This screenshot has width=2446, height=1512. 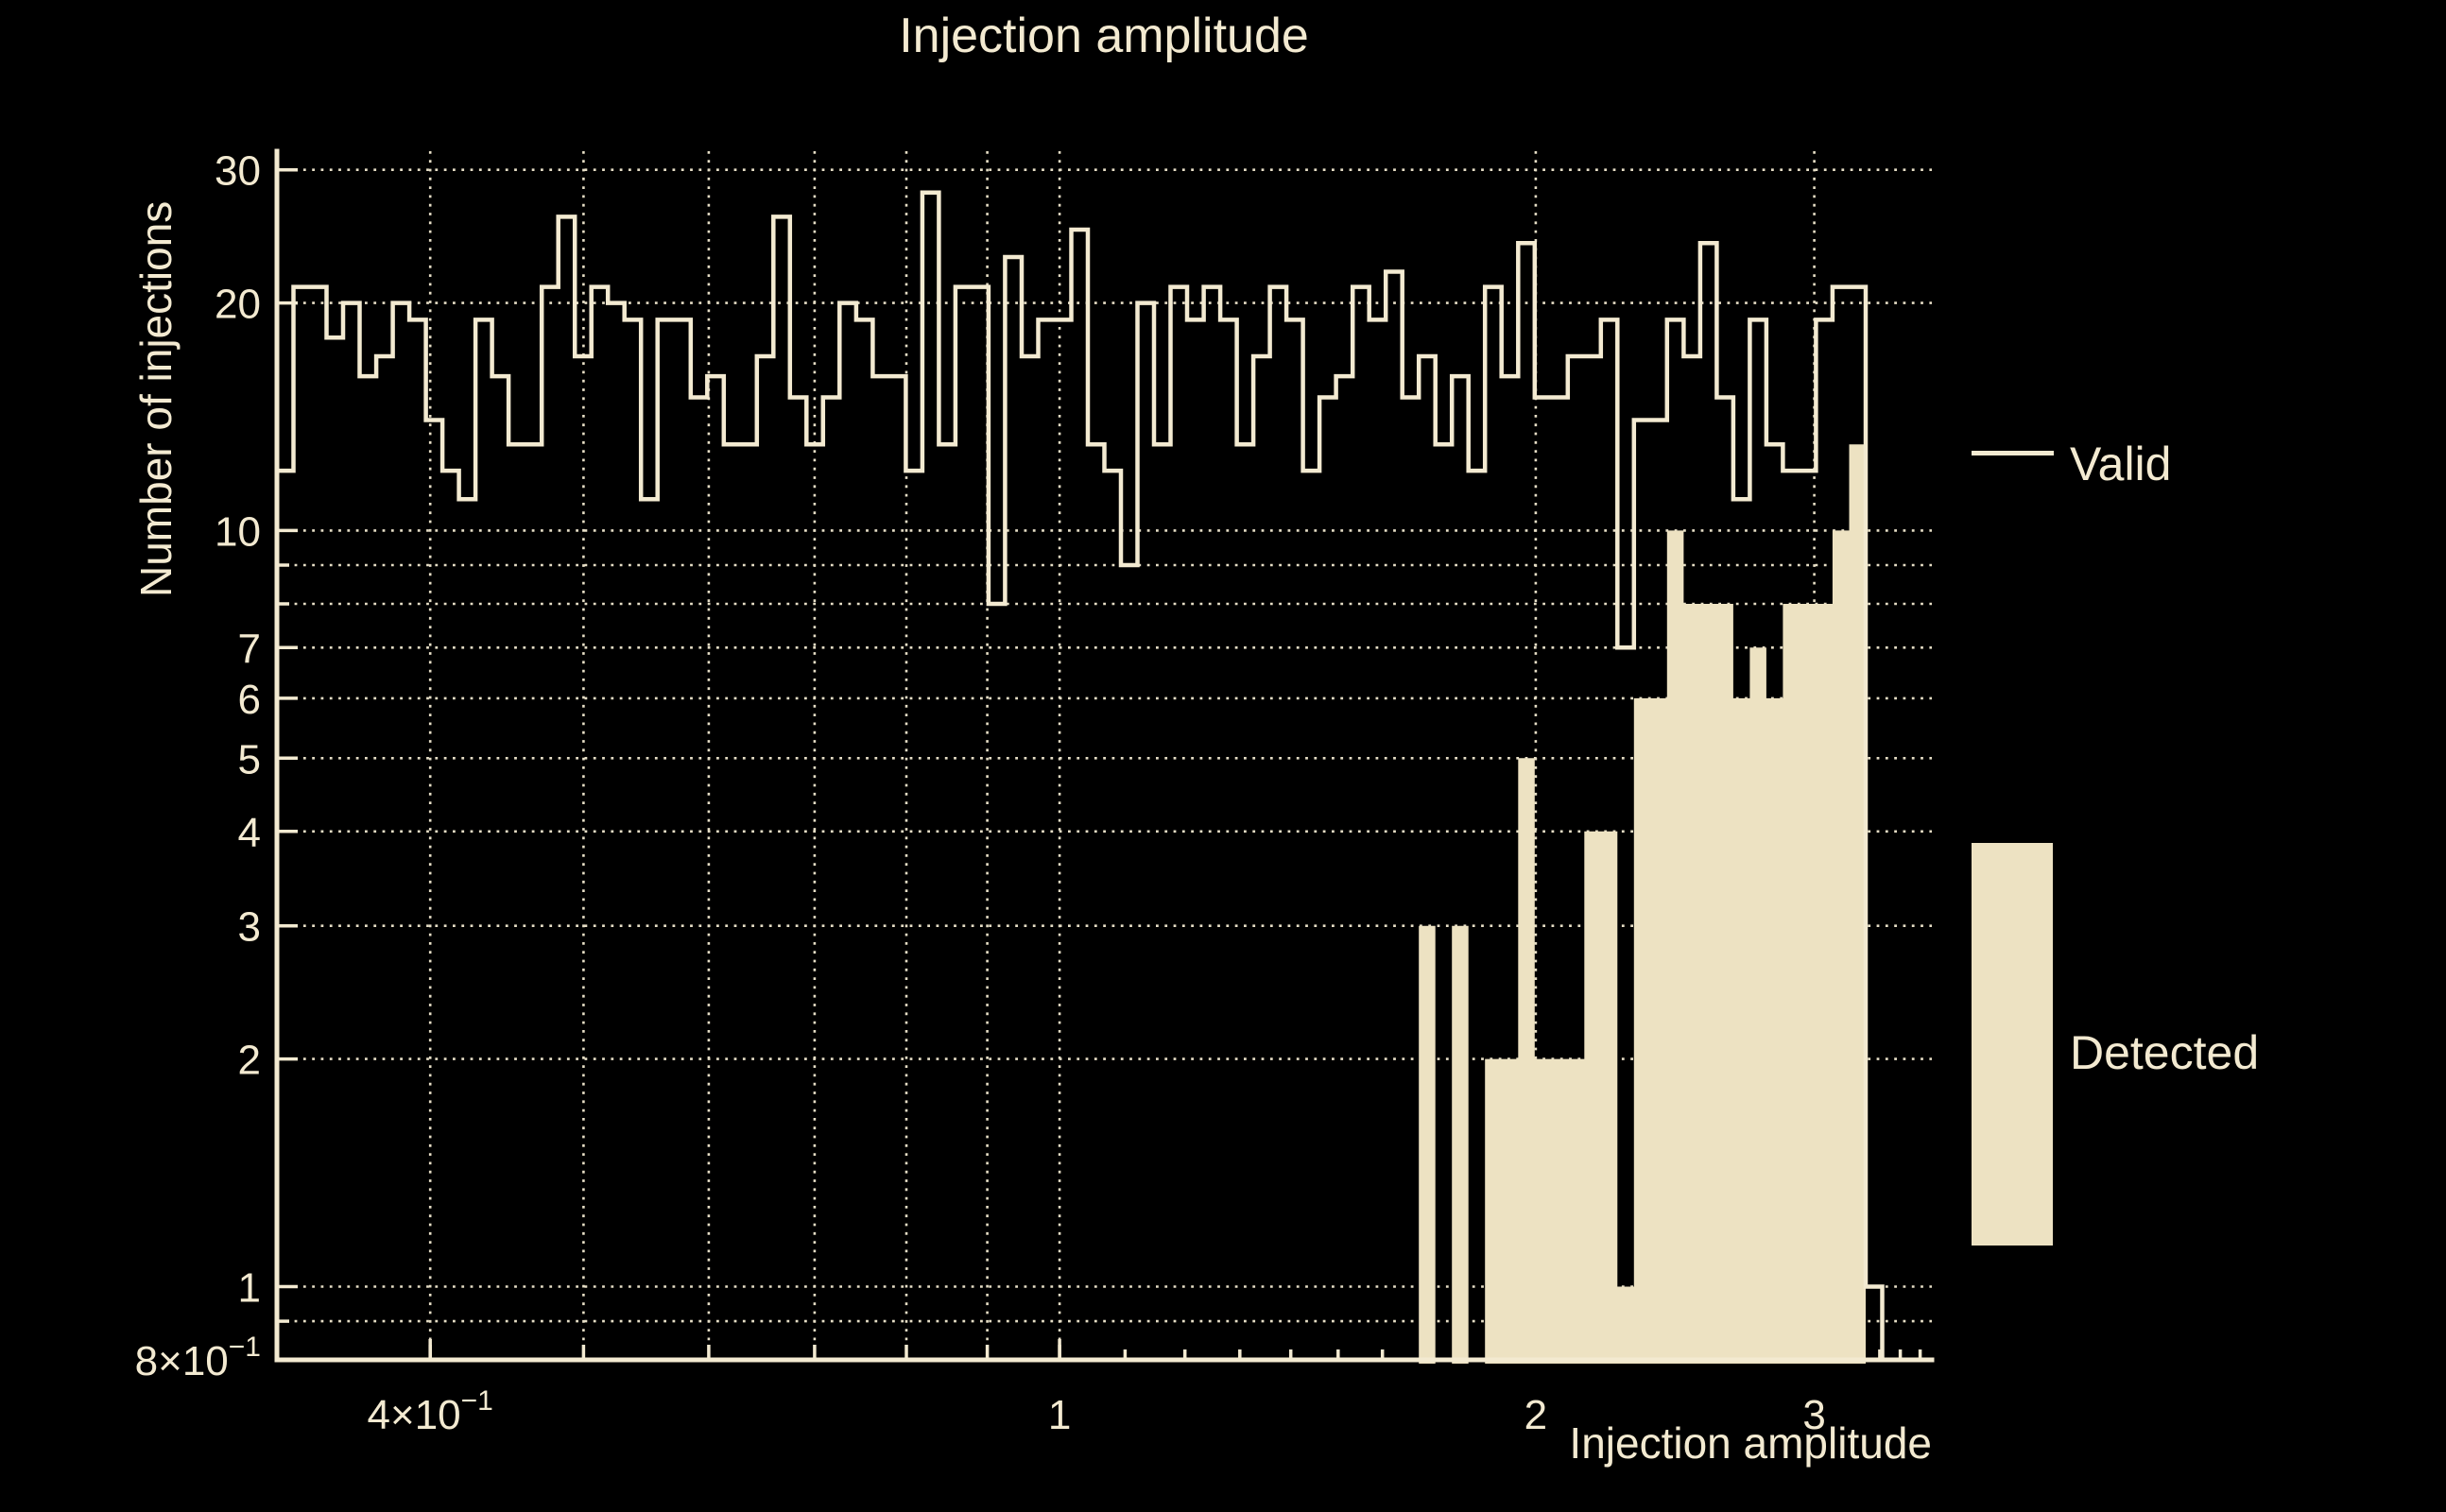 I want to click on svg-text: 6, so click(x=249, y=700).